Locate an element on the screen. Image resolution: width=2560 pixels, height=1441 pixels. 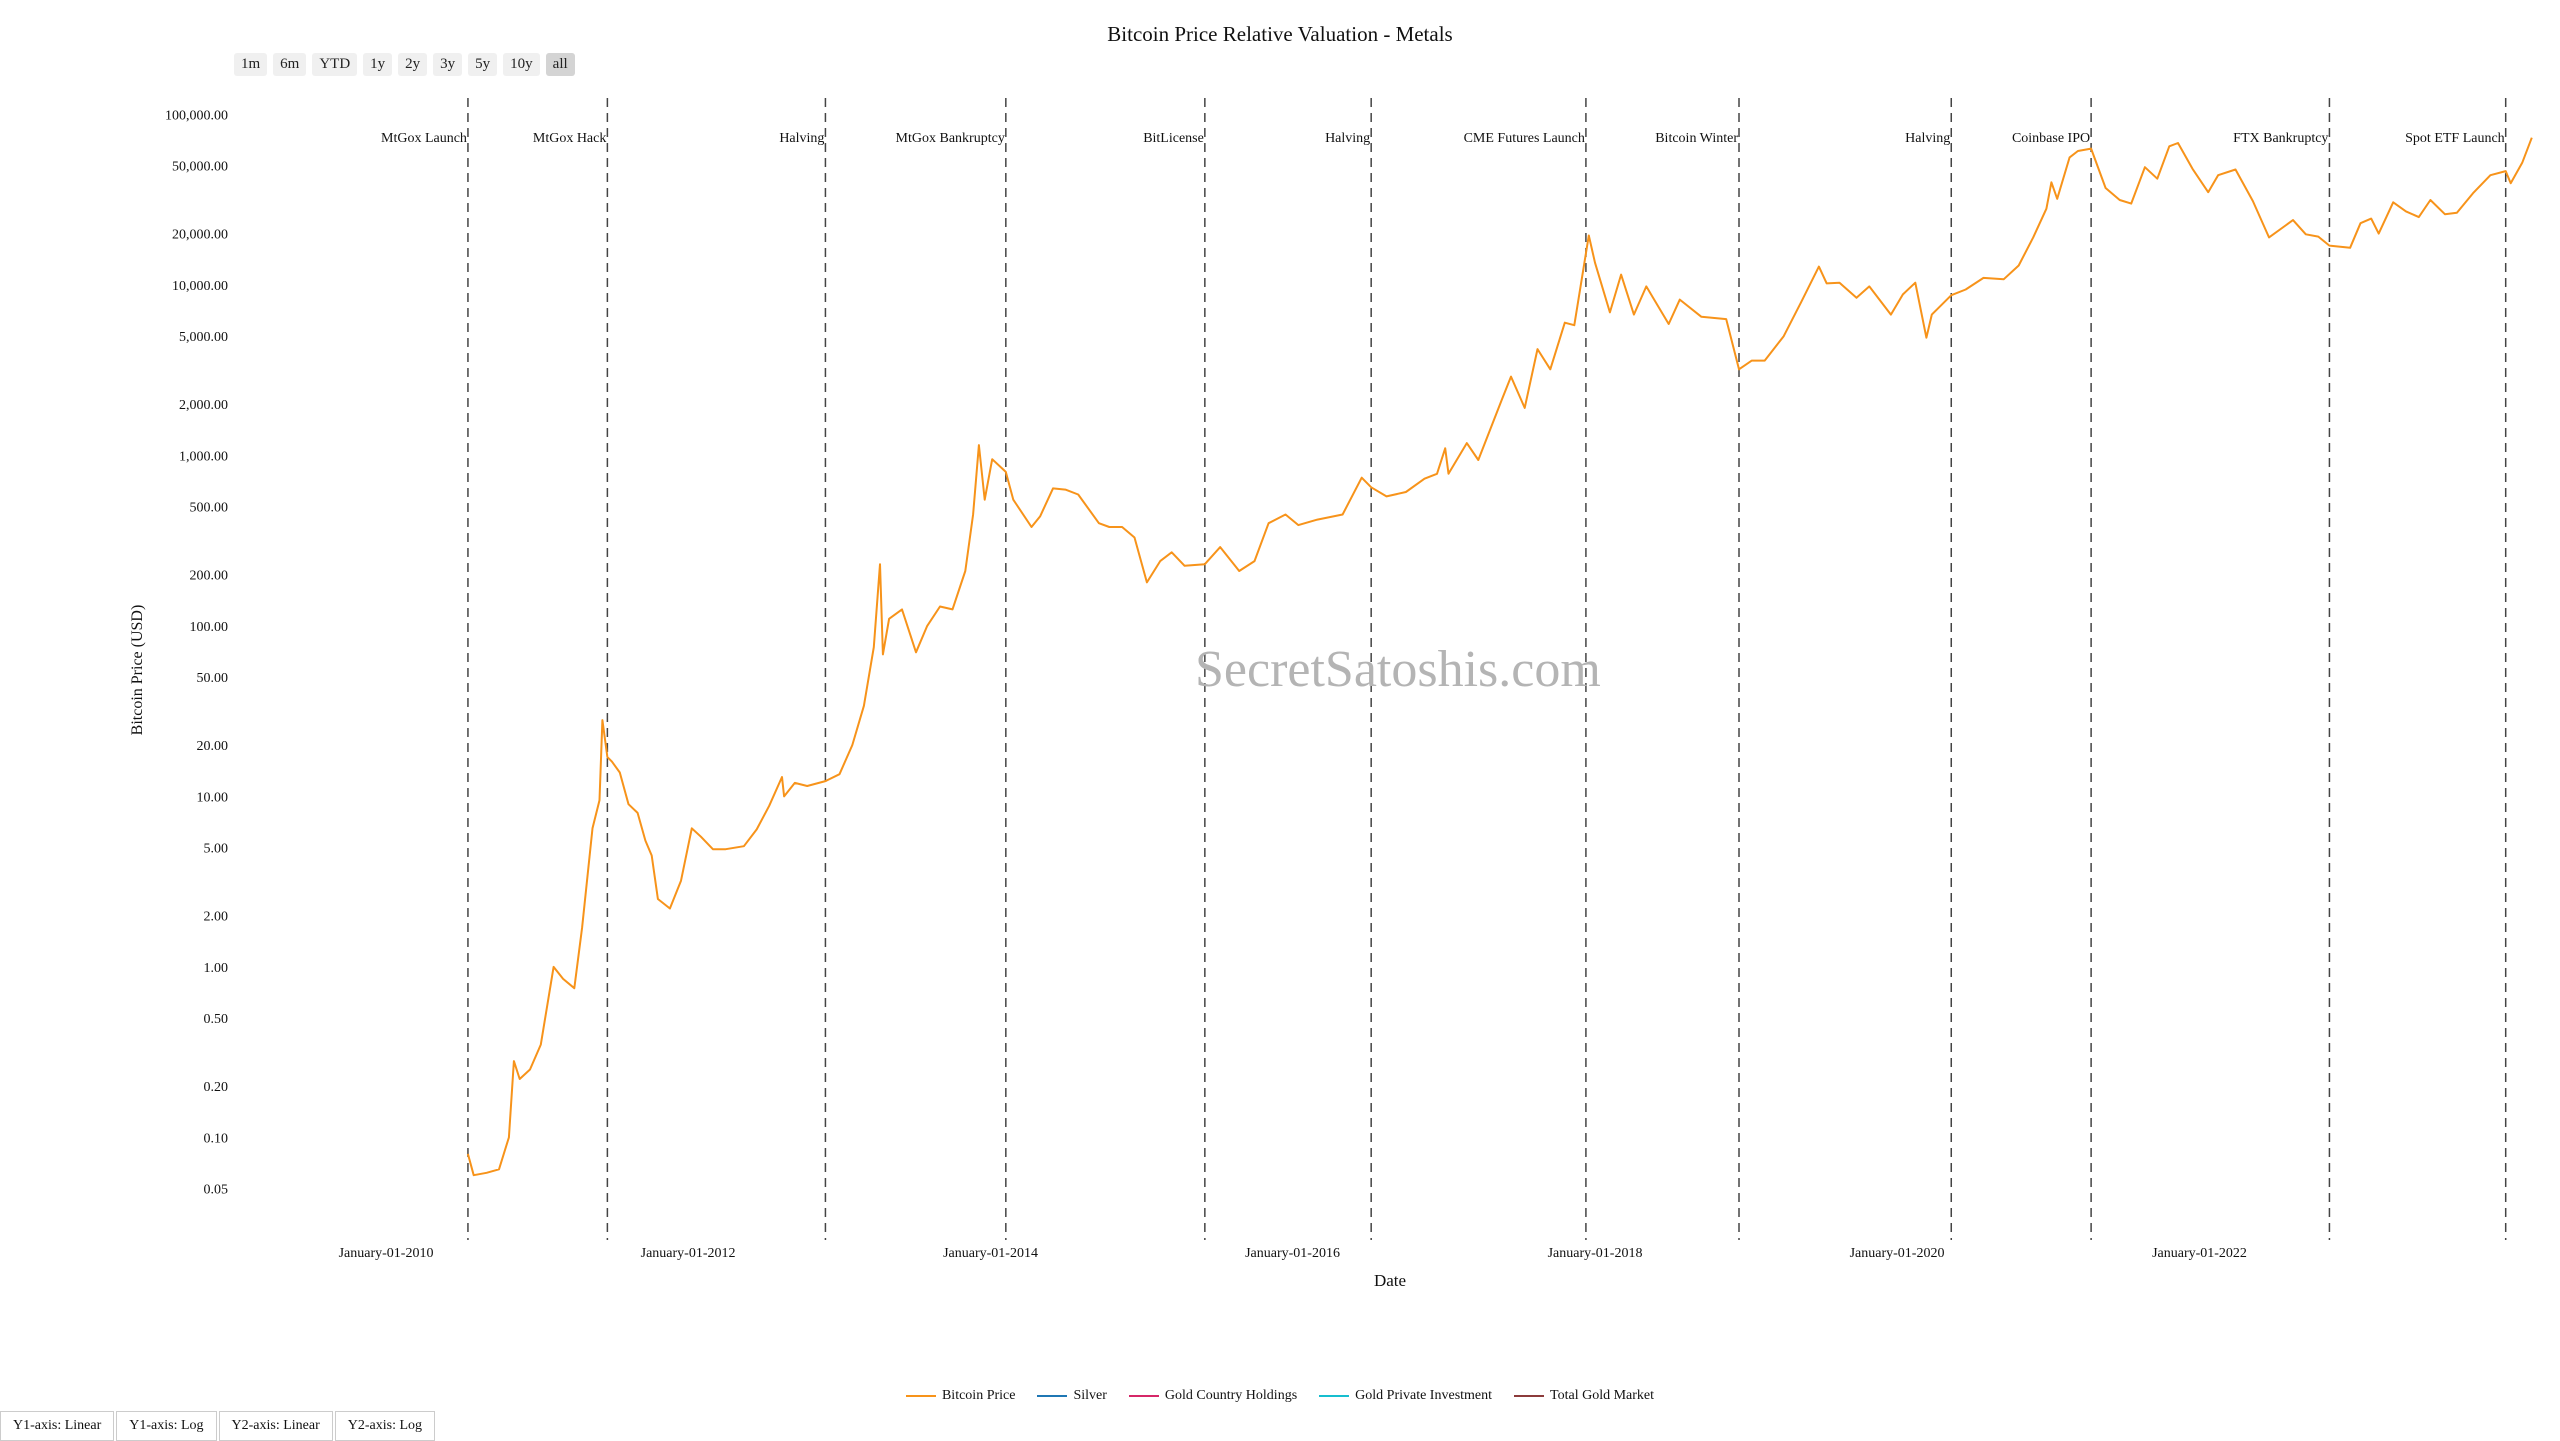
legend-item-total-gold-market: Total Gold Market is located at coordinates (1584, 1396).